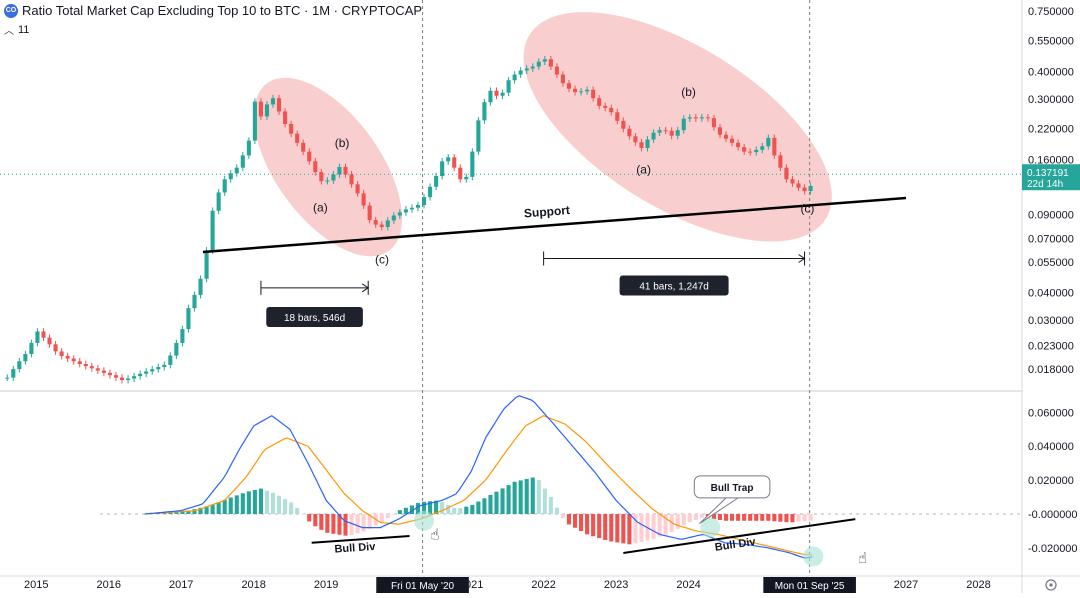 The height and width of the screenshot is (598, 1080). What do you see at coordinates (213, 30) in the screenshot?
I see `indicator-toggle: ︿ 11` at bounding box center [213, 30].